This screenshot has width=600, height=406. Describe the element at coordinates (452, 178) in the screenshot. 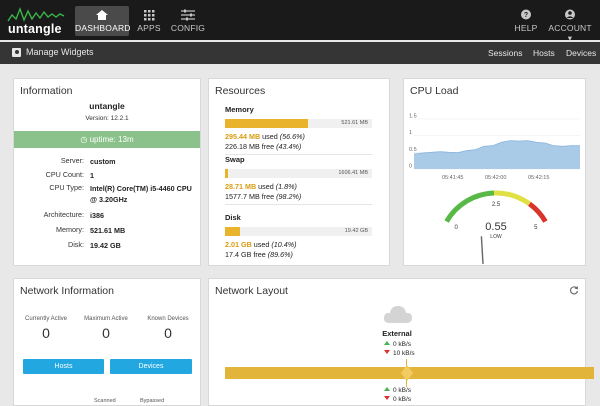

I see `x-tick-label: 05:41:45` at that location.